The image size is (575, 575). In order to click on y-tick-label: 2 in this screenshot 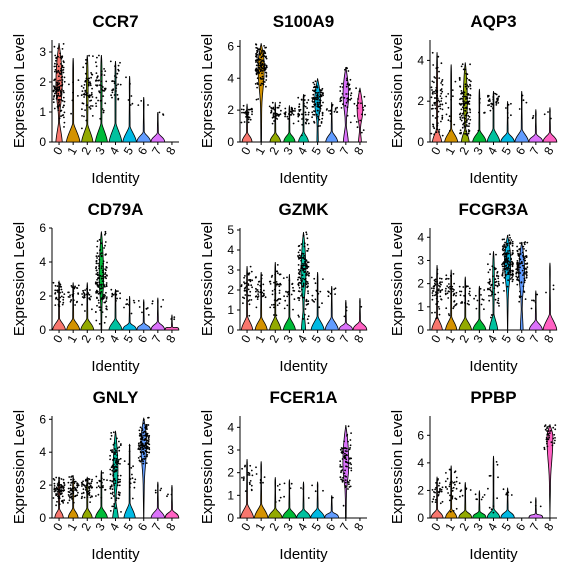, I will do `click(42, 485)`.